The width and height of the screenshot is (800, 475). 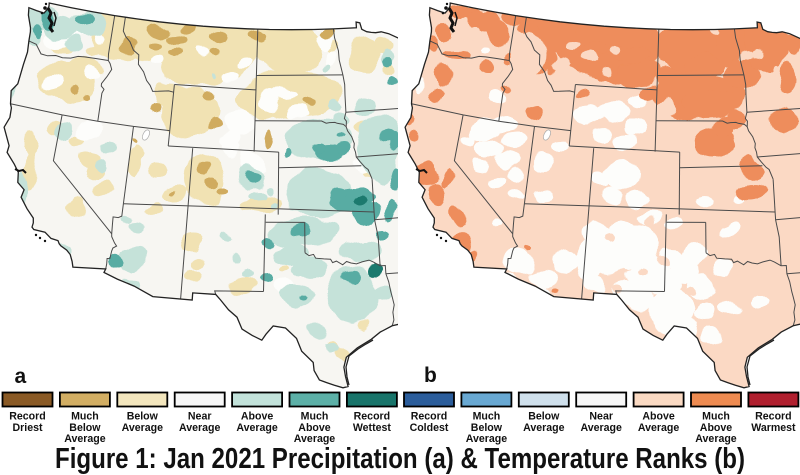 What do you see at coordinates (372, 428) in the screenshot?
I see `svg-text: Wettest` at bounding box center [372, 428].